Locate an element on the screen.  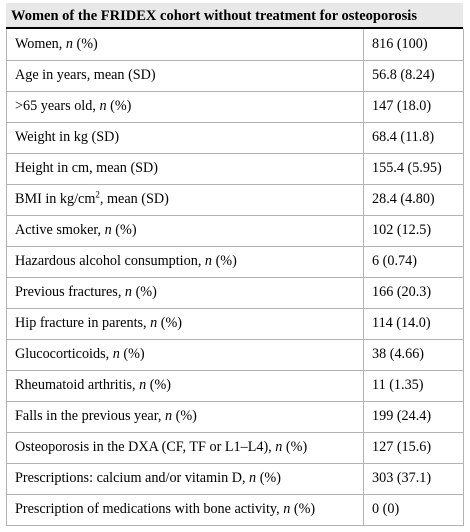
table-row: Rheumatoid arthritis, n (%) 11 (1.35) is located at coordinates (235, 385).